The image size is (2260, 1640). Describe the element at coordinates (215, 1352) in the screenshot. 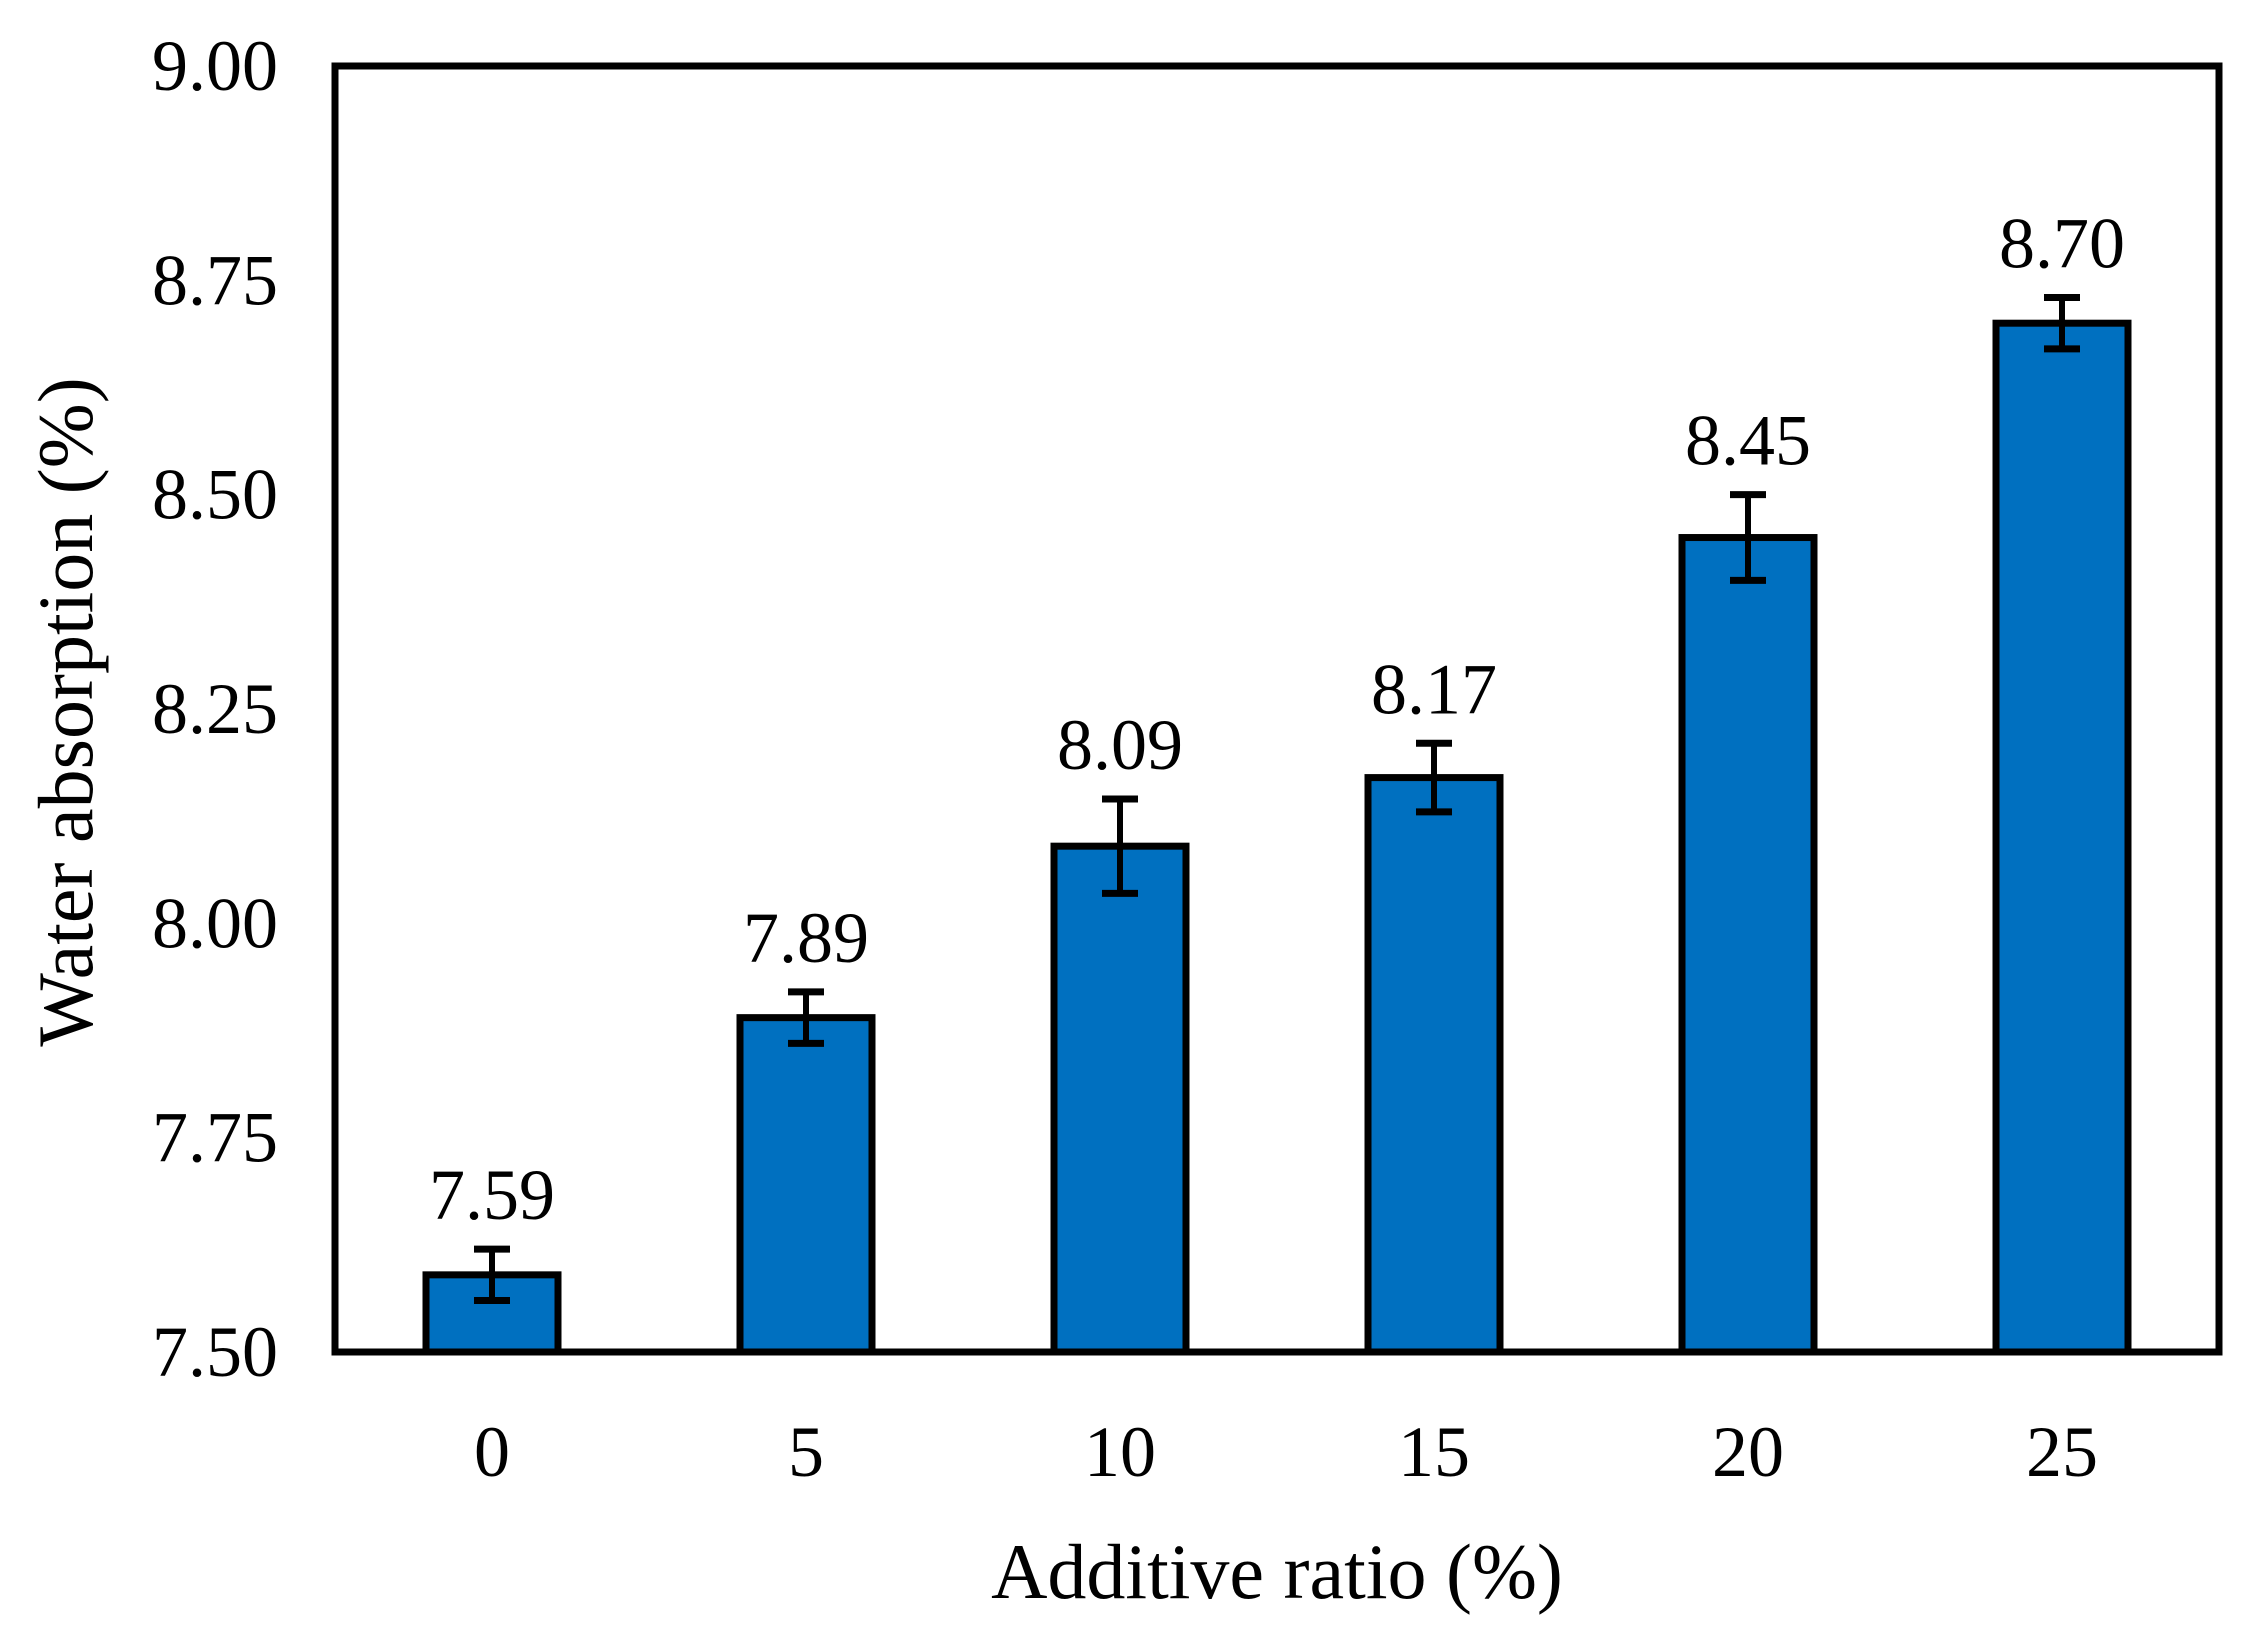

I see `y-tick-label: 7.50` at that location.